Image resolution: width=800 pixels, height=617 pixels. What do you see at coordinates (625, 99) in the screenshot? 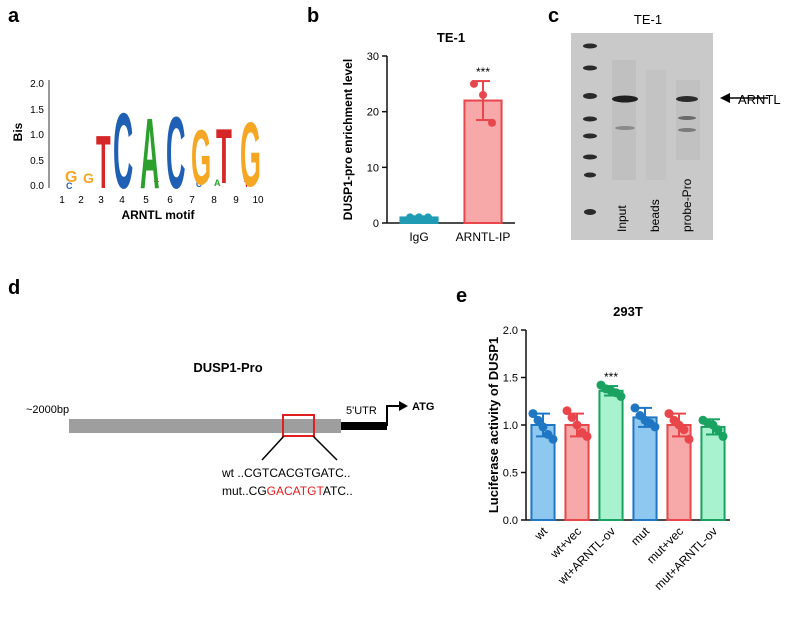
I see `blot-band-input` at bounding box center [625, 99].